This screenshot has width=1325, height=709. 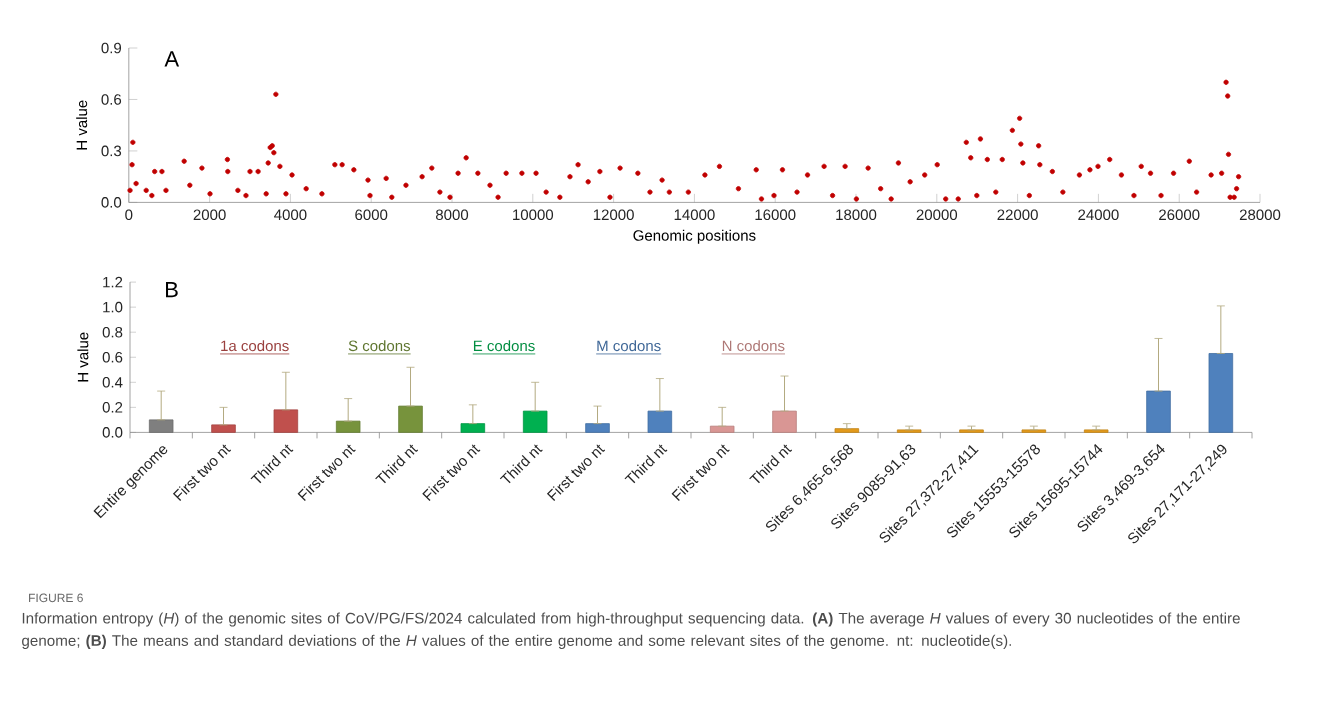 I want to click on x-tick-label: 0, so click(x=129, y=215).